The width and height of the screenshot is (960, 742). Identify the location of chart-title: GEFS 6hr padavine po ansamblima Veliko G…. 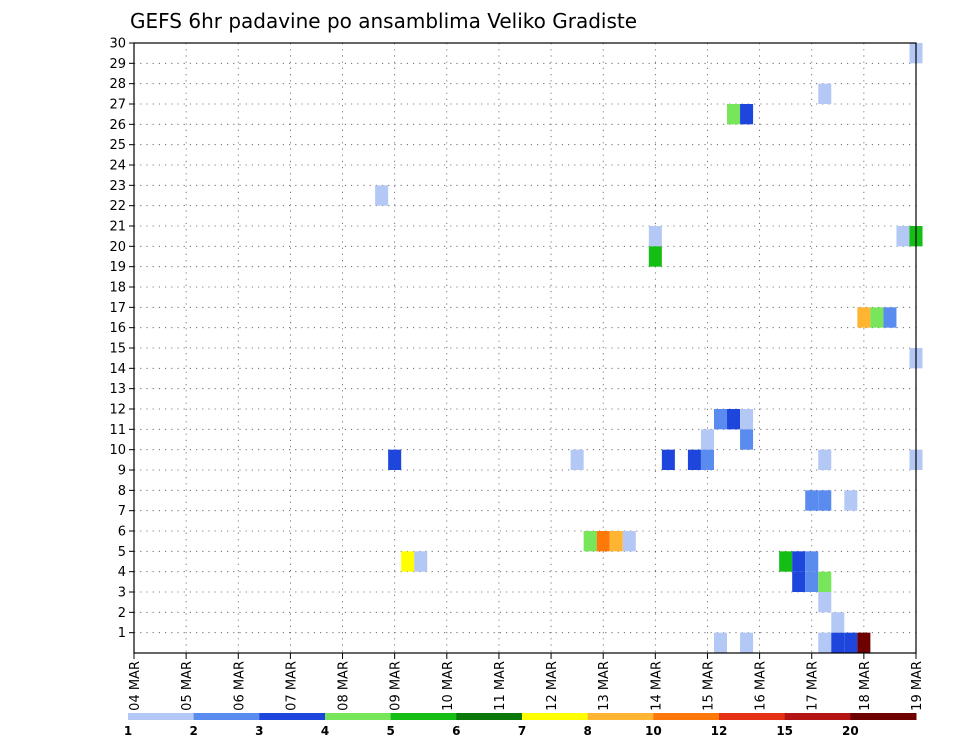
(383, 21).